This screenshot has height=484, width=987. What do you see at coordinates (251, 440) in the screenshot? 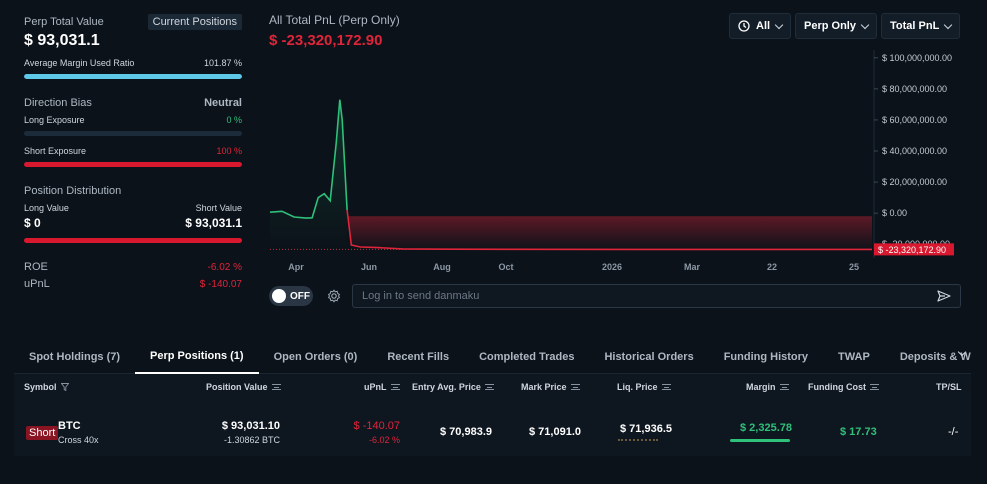
I see `row-position-size: -1.30862 BTC` at bounding box center [251, 440].